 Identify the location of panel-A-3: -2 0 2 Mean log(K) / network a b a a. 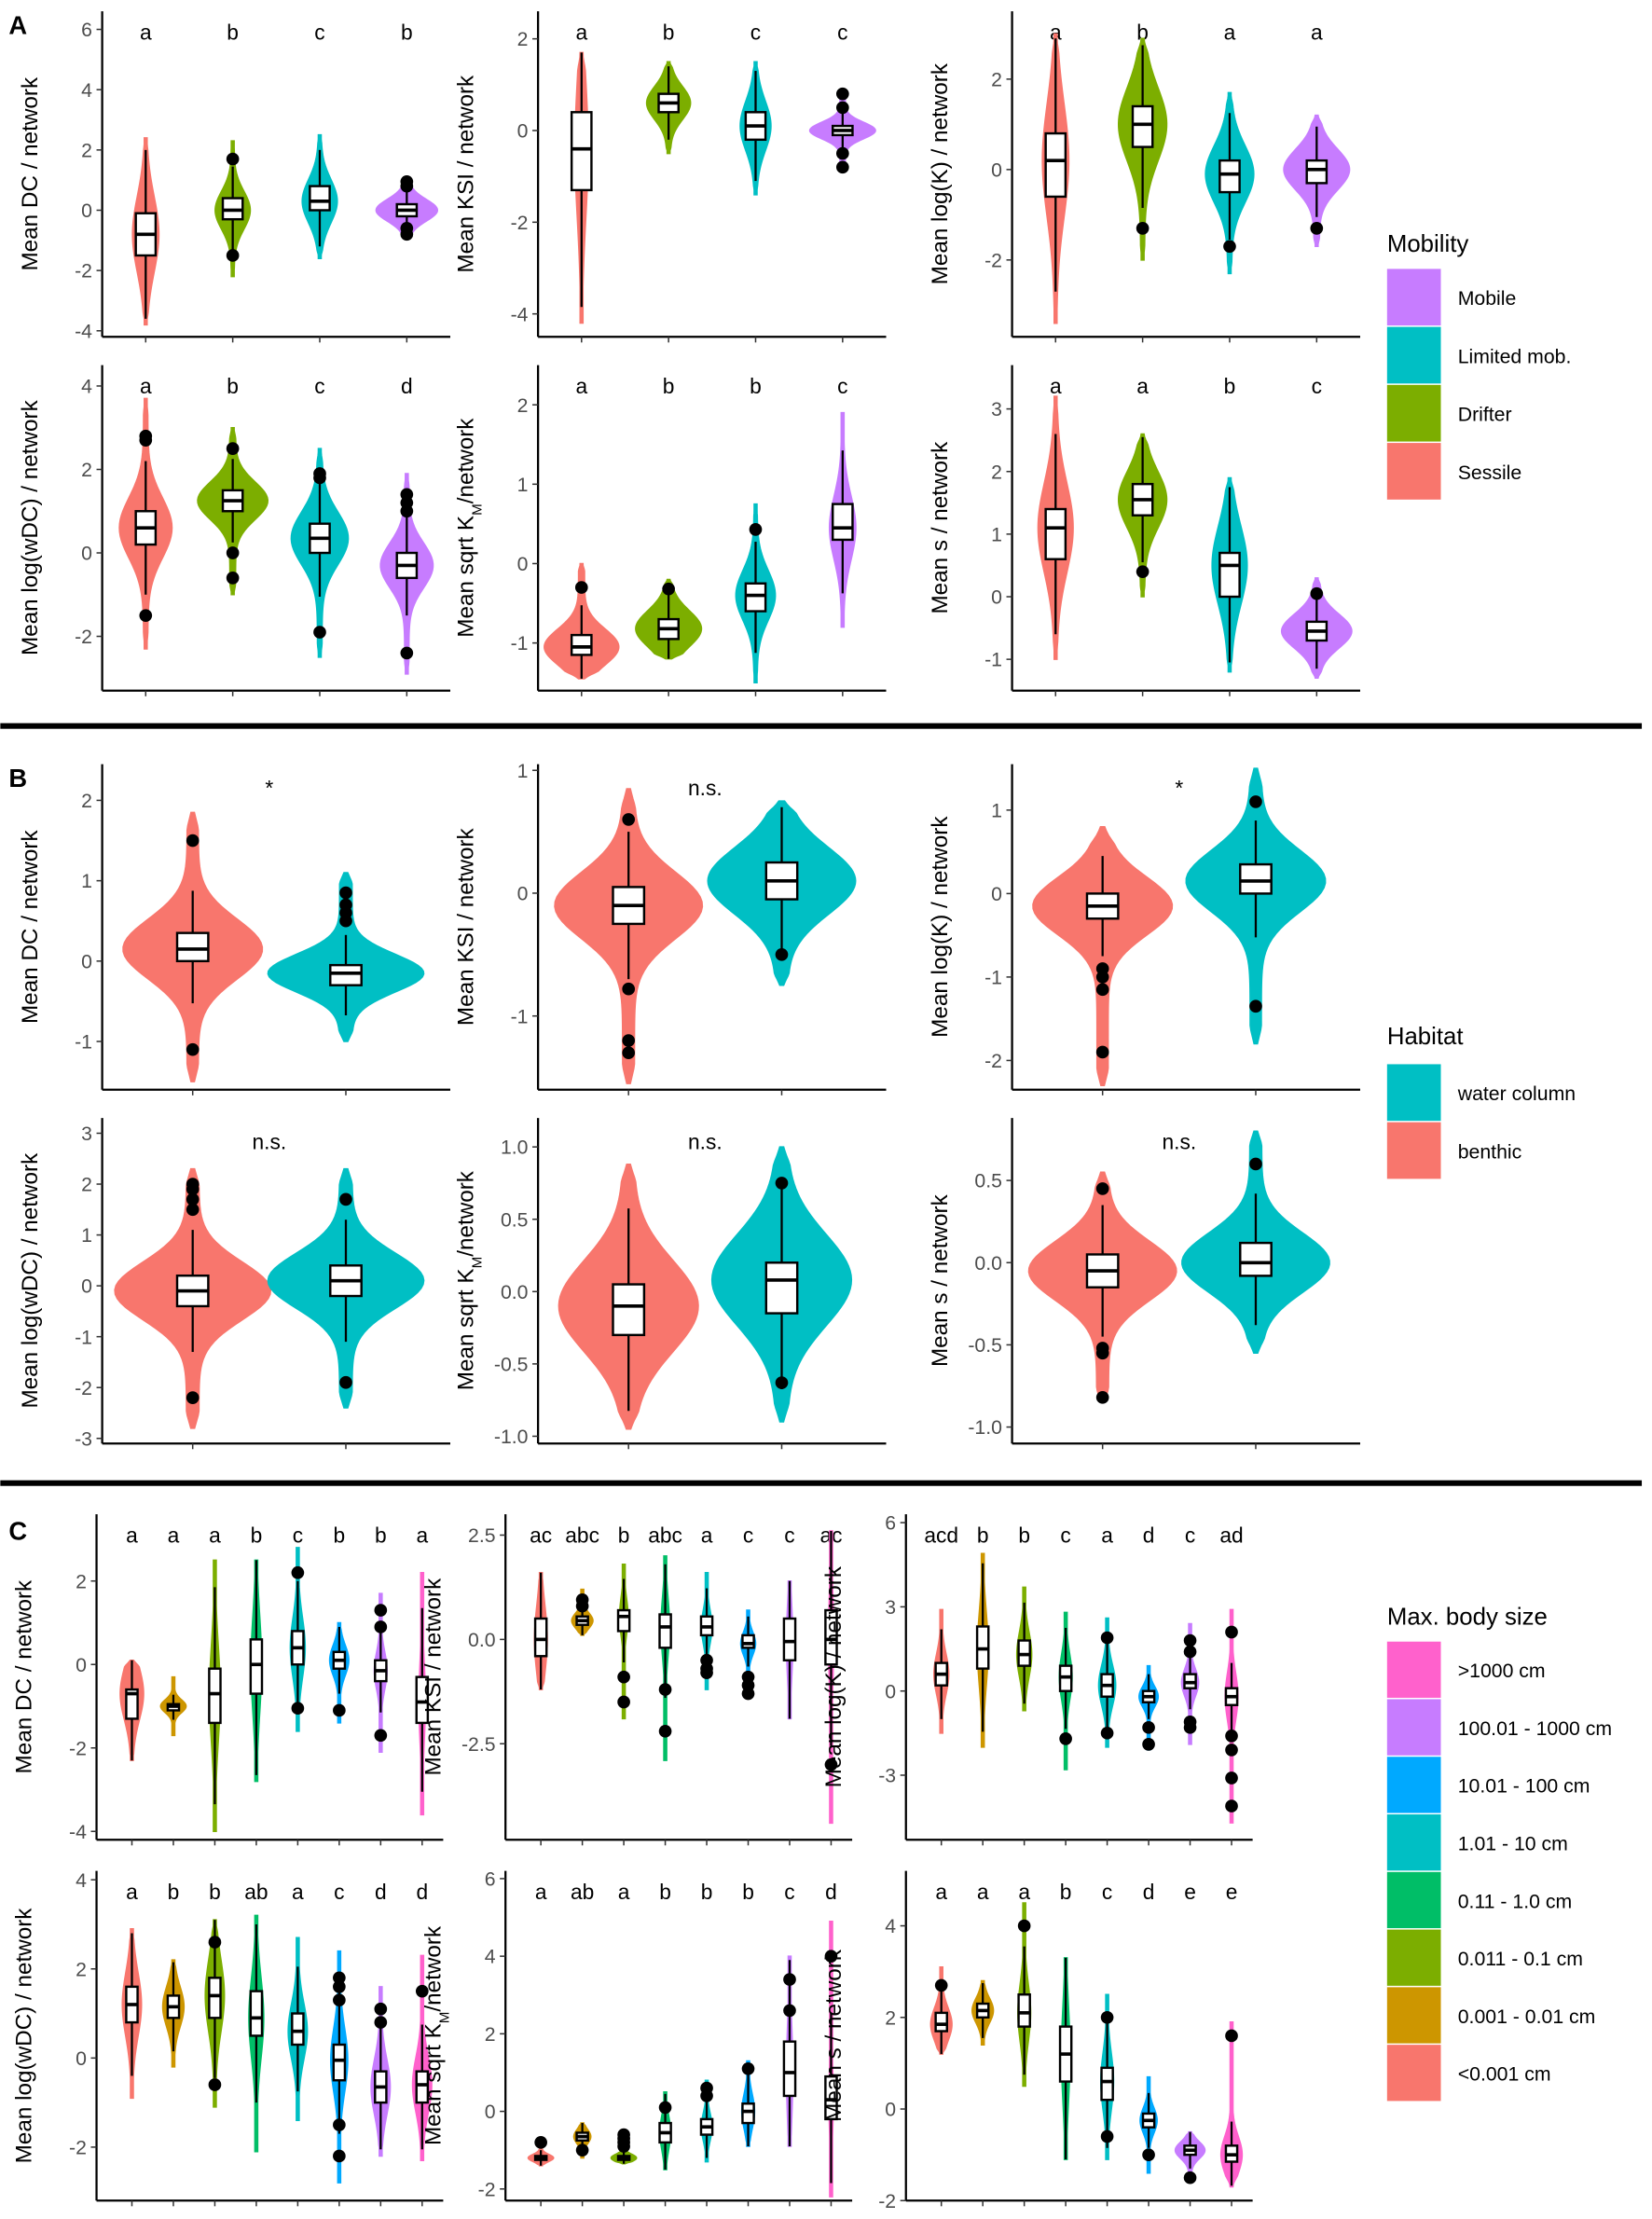
(1144, 177).